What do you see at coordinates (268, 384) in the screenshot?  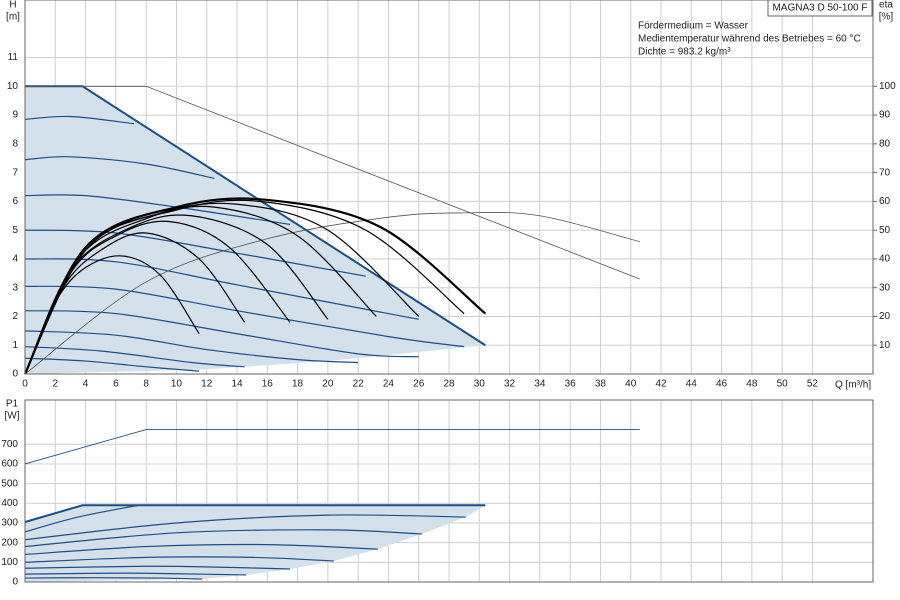 I see `x-tick-label: 16` at bounding box center [268, 384].